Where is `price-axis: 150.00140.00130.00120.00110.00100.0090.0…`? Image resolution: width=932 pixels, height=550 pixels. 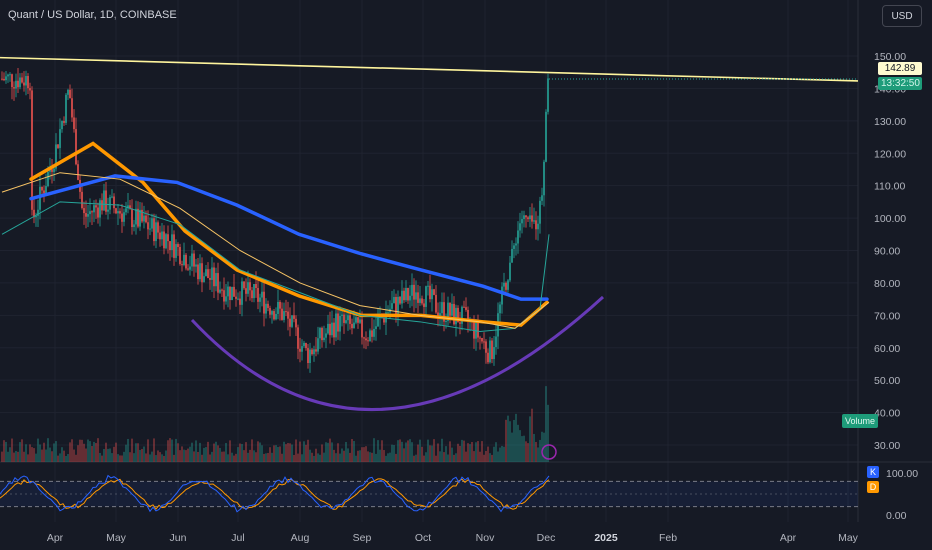
price-axis: 150.00140.00130.00120.00110.00100.0090.0… is located at coordinates (896, 286).